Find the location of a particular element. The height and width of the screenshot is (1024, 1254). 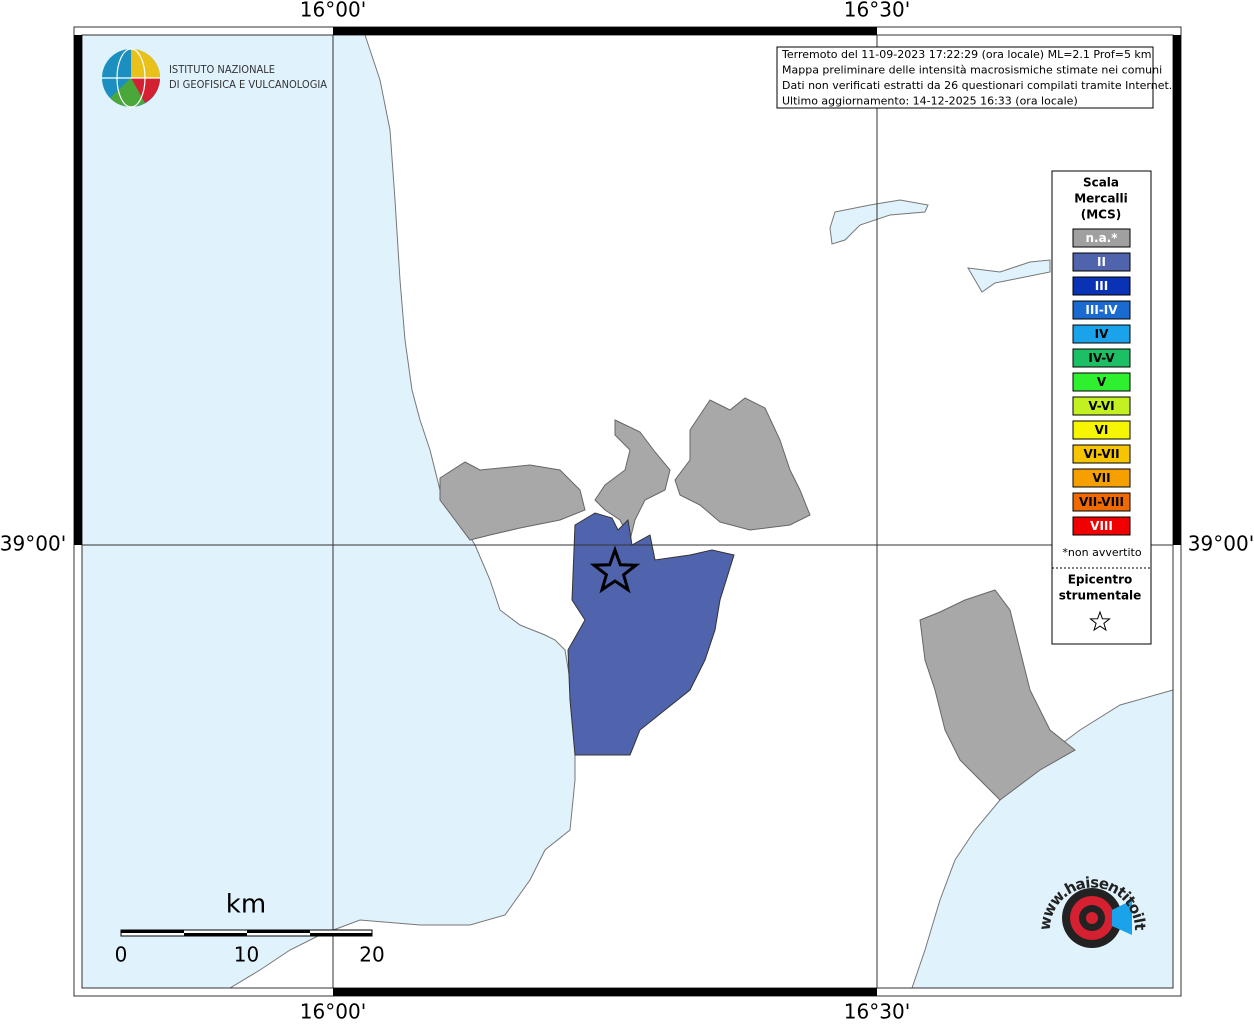

scale-tick-label: 0 is located at coordinates (121, 955).